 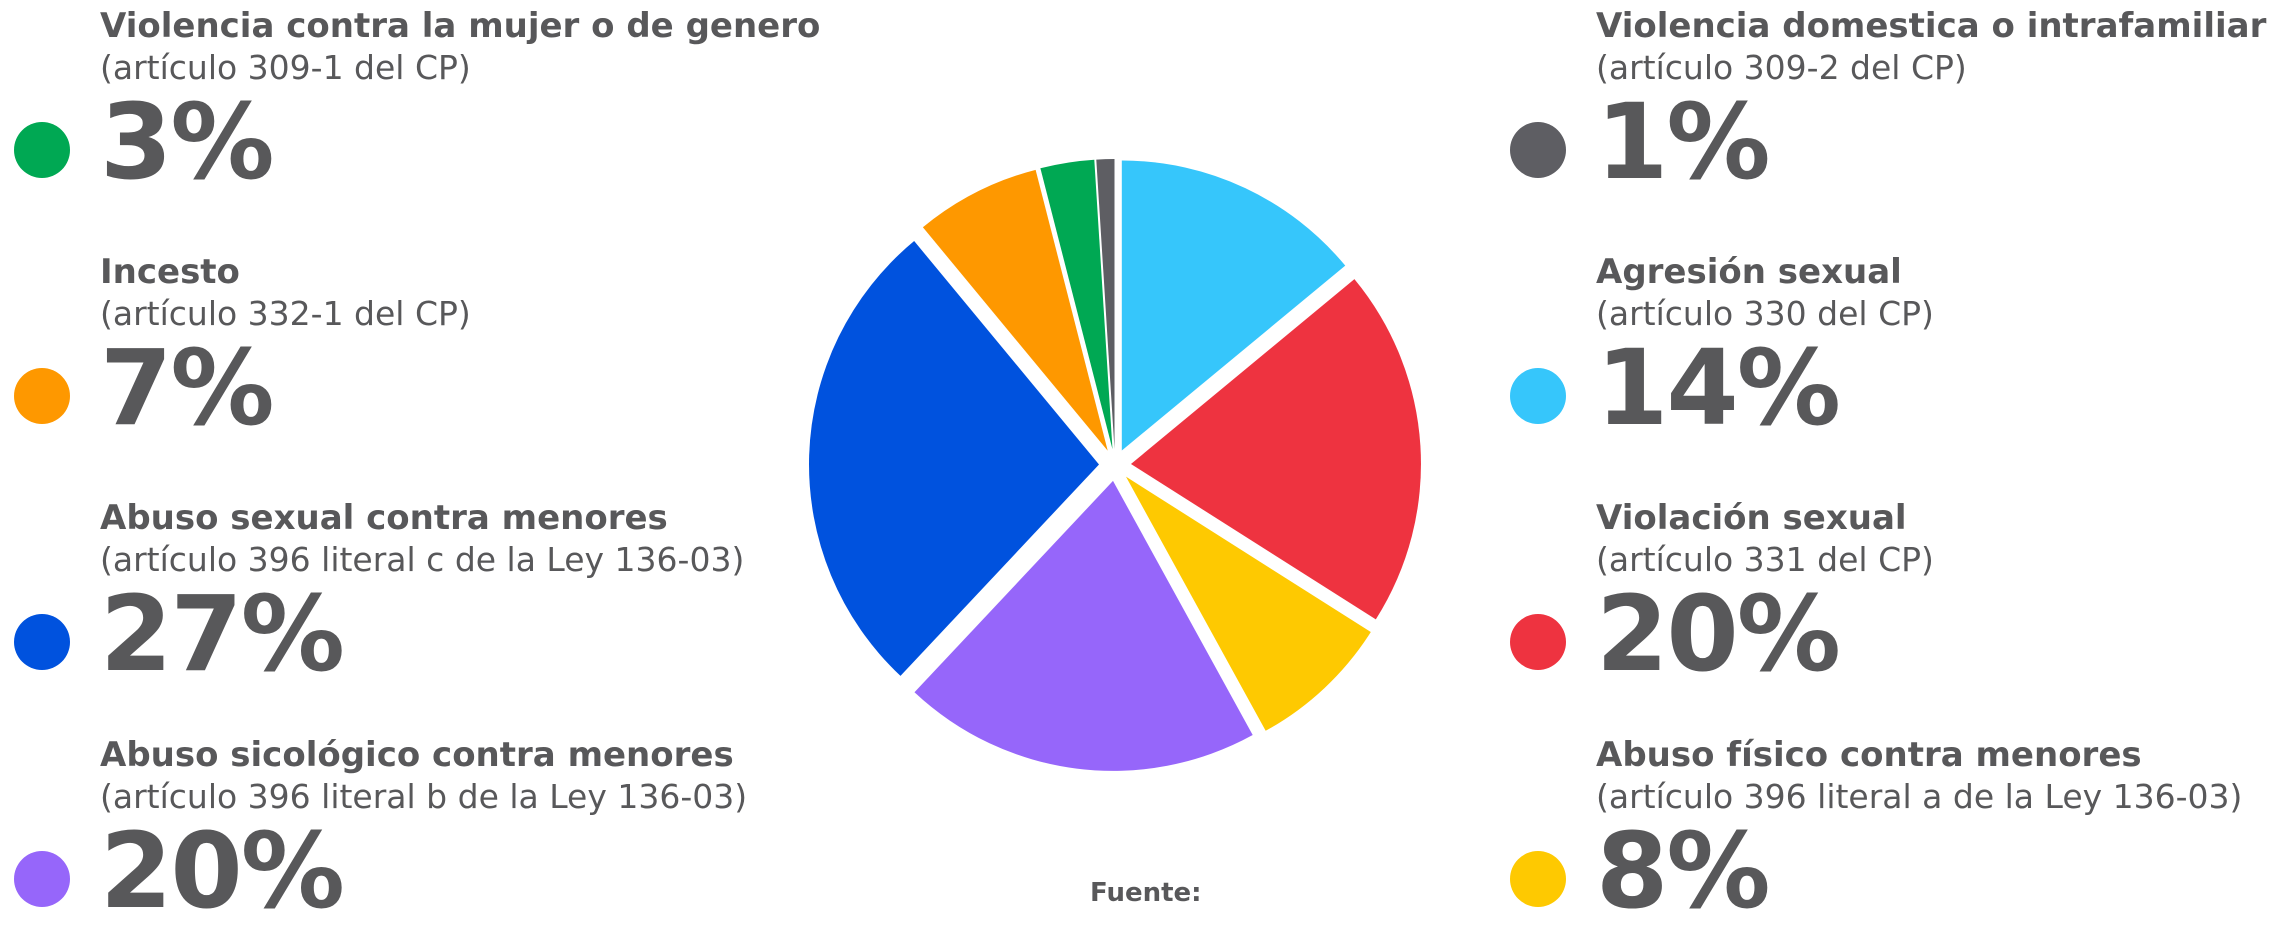 I want to click on pie-slice-abuso-f-sico-contra-menores, so click(x=1248, y=603).